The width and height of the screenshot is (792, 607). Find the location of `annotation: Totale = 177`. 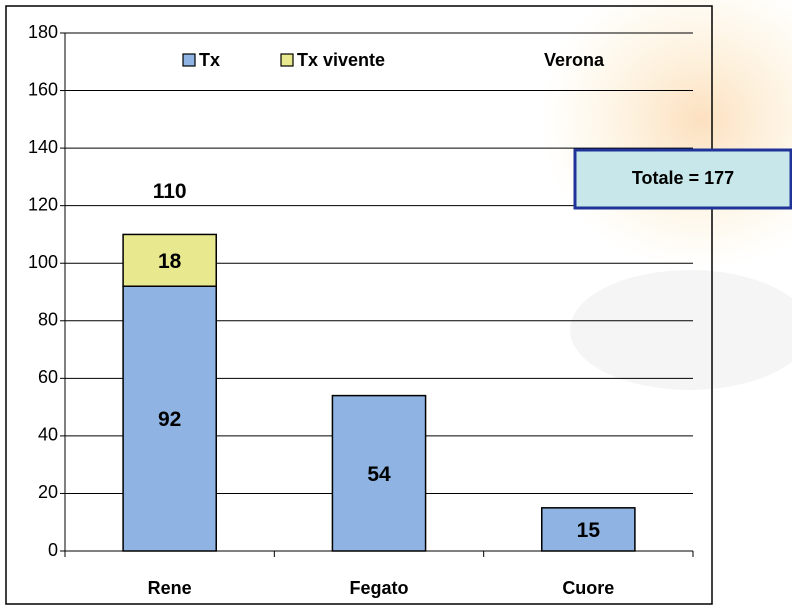

annotation: Totale = 177 is located at coordinates (683, 178).